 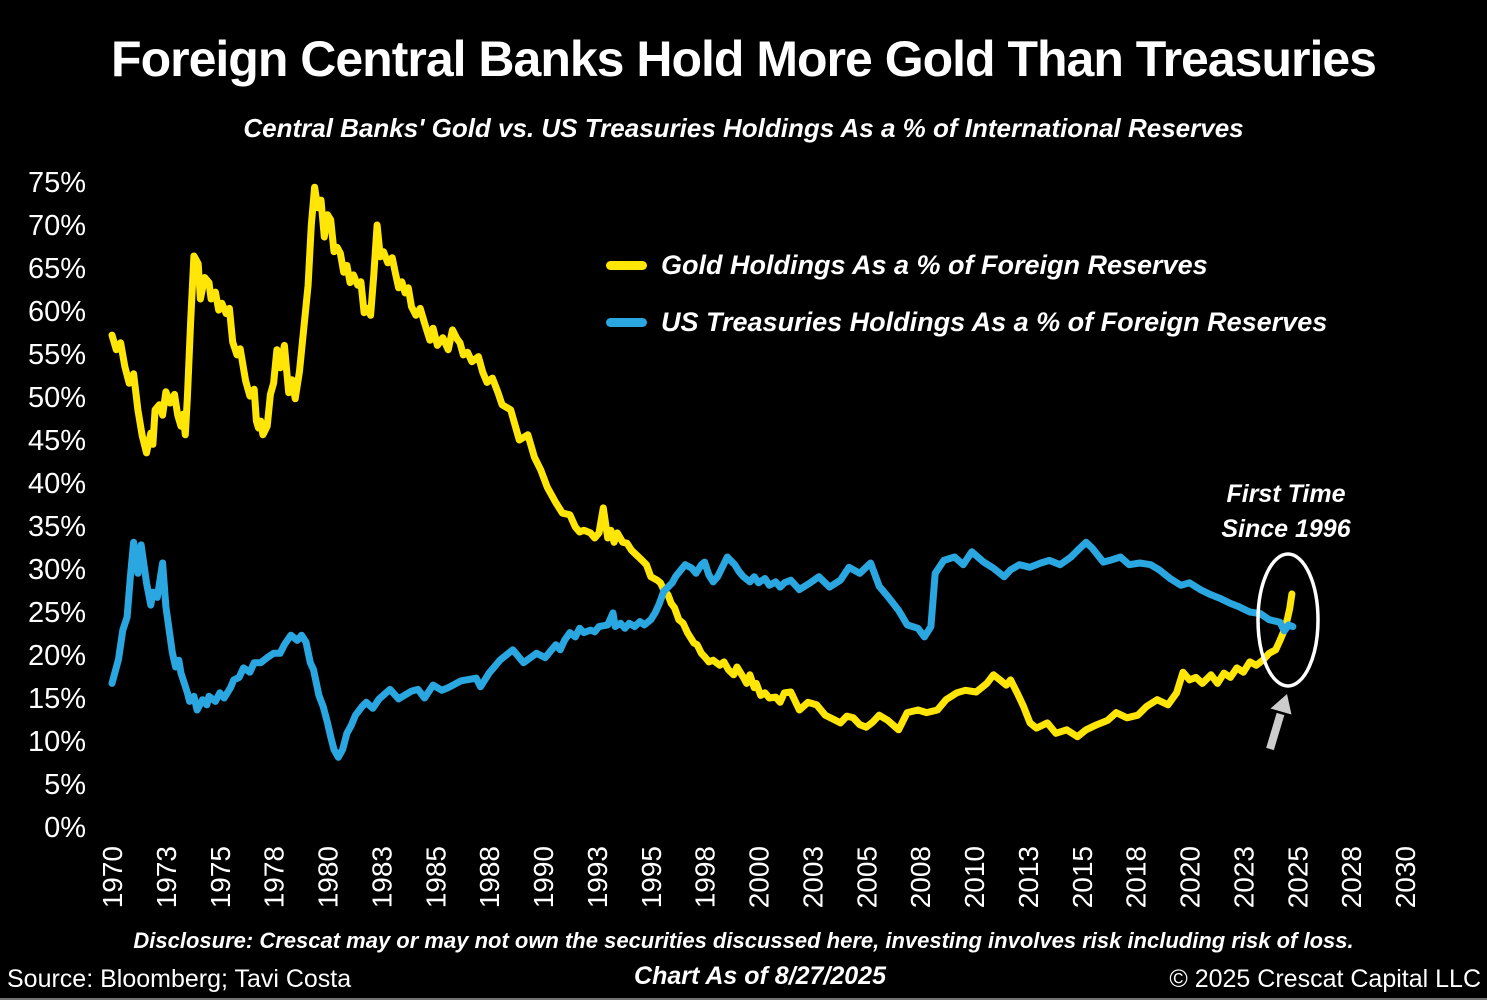 What do you see at coordinates (934, 264) in the screenshot?
I see `legend-label-gold: Gold Holdings As a % of Foreign Reserves` at bounding box center [934, 264].